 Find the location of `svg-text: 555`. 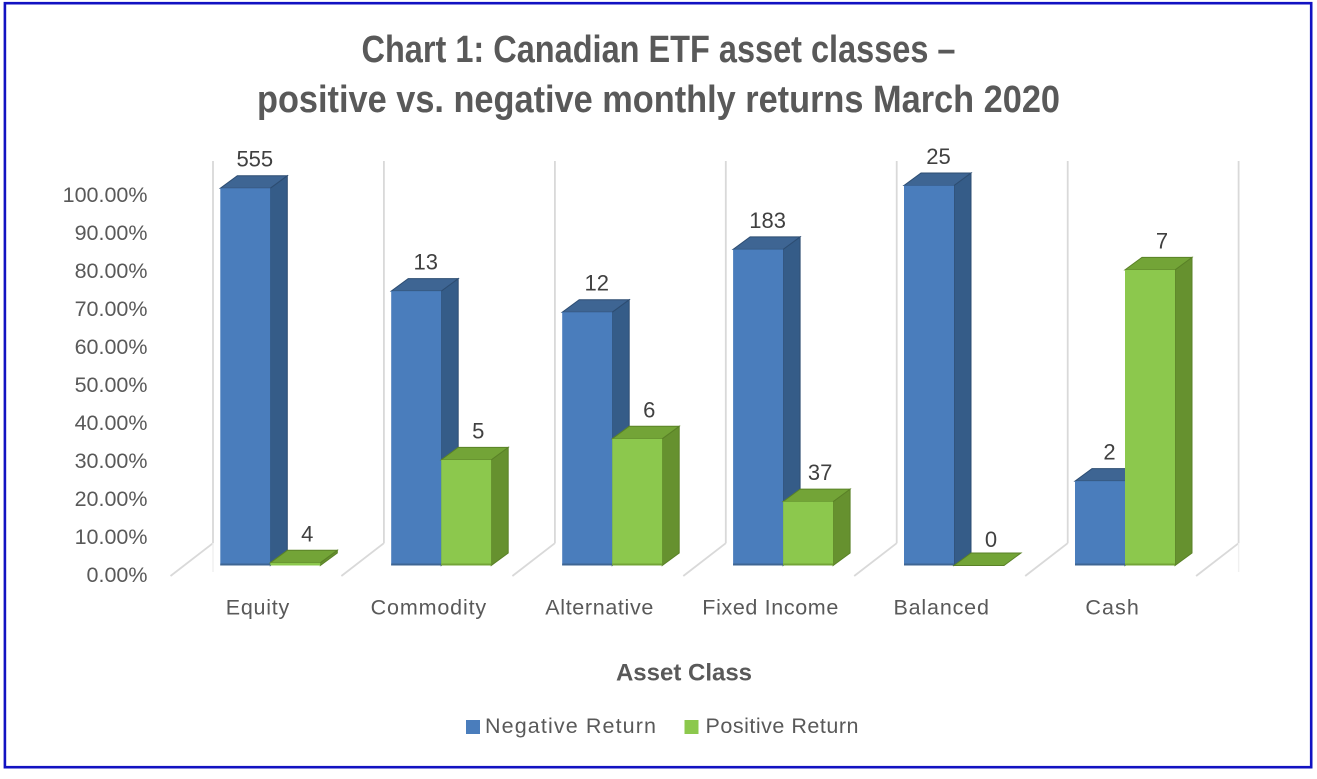

svg-text: 555 is located at coordinates (254, 159).